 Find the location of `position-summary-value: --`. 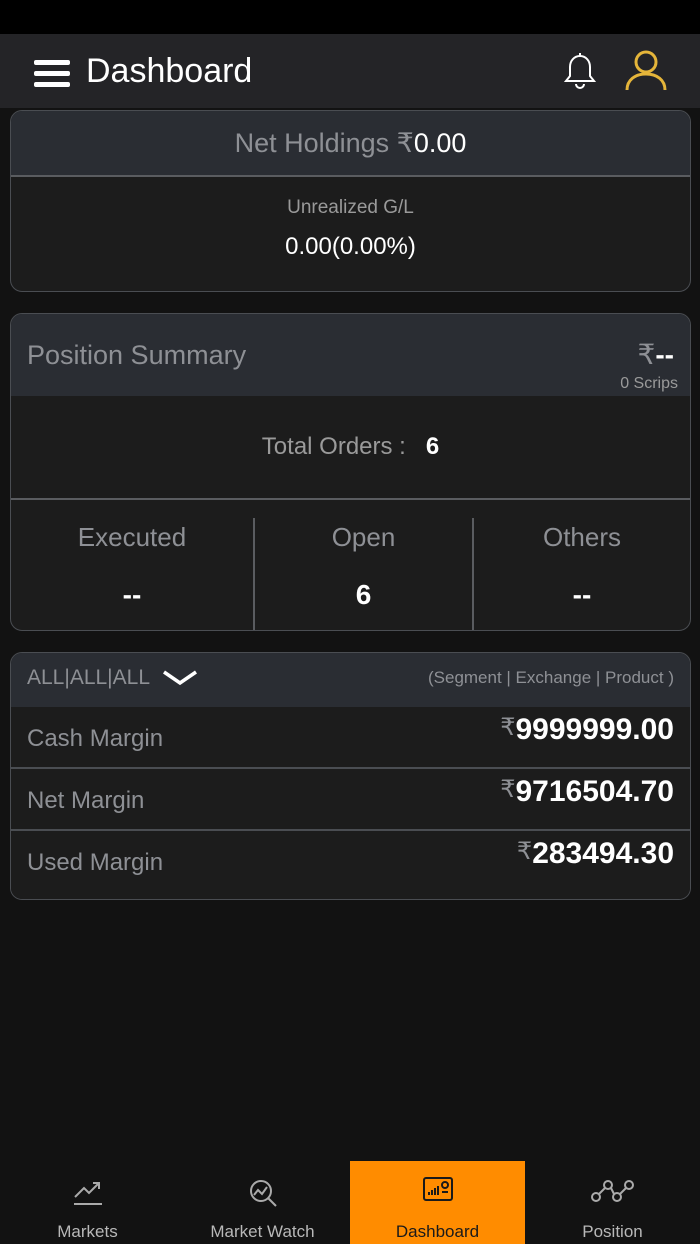

position-summary-value: -- is located at coordinates (664, 354).